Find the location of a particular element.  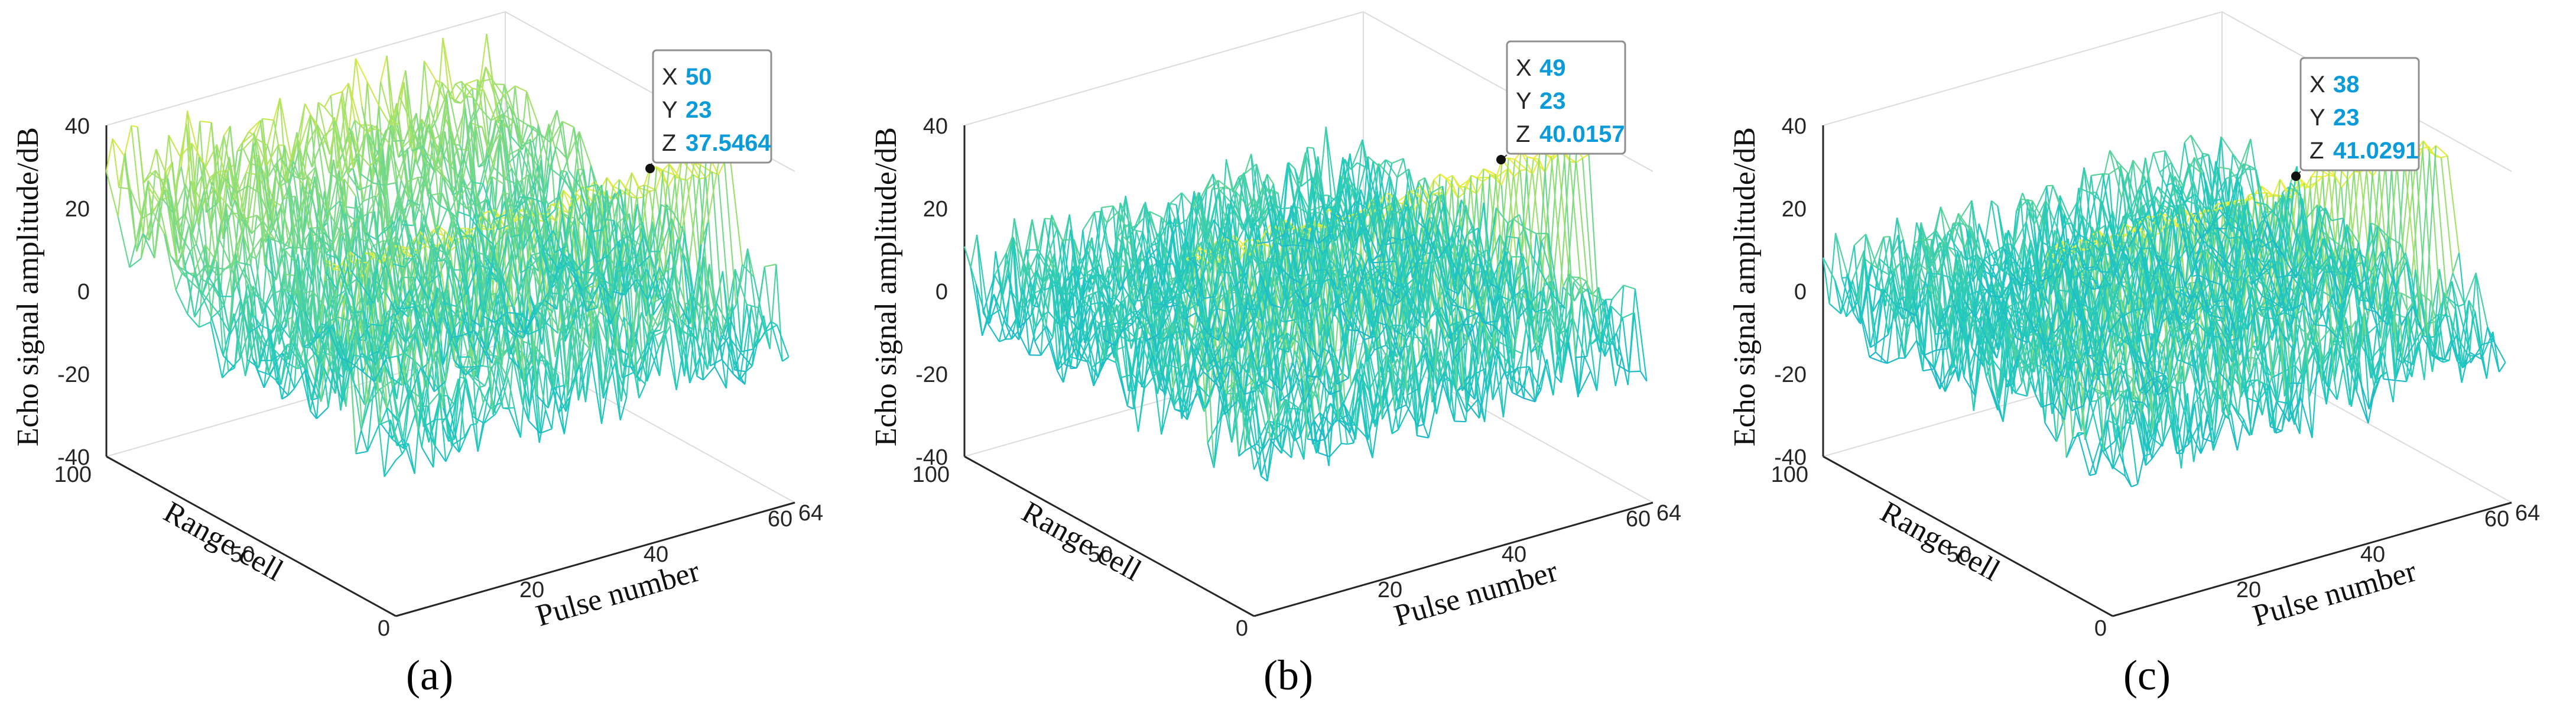

datatip-marker is located at coordinates (650, 168).